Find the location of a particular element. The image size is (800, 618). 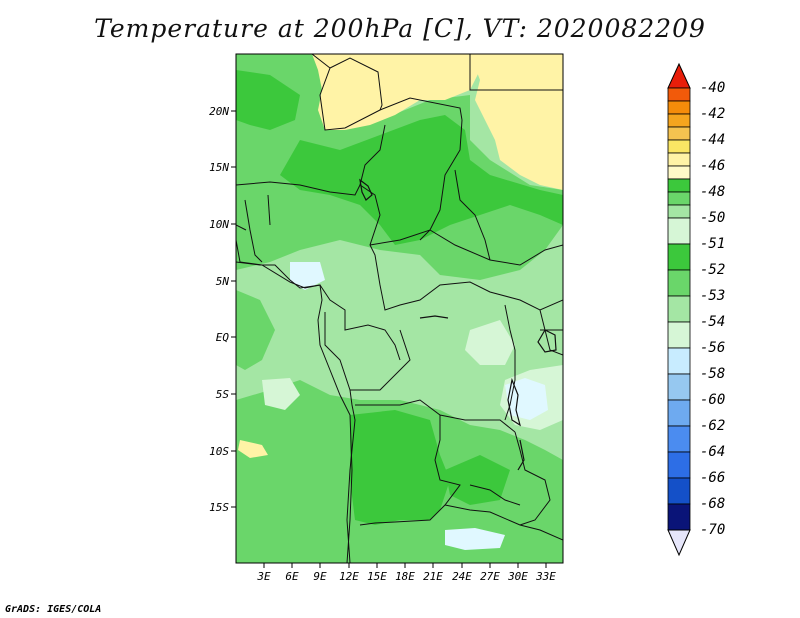

band-51-angola is located at coordinates (400, 467).